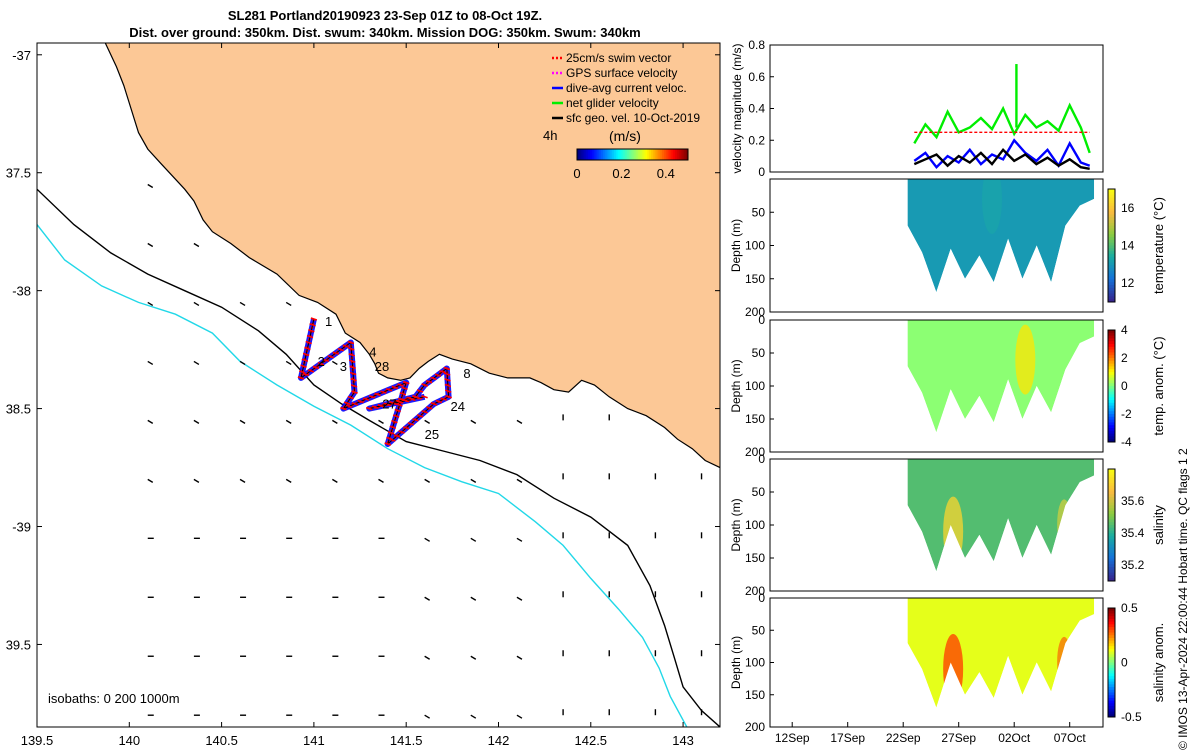 The width and height of the screenshot is (1200, 750). I want to click on map-x-tick-label: 141.5, so click(406, 740).